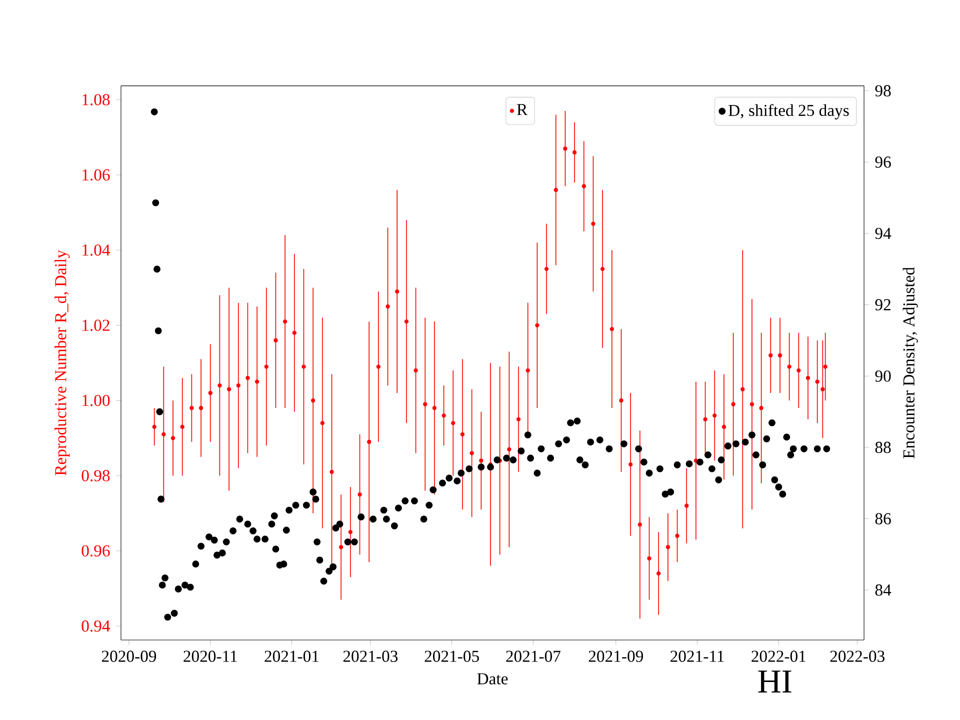  Describe the element at coordinates (96, 325) in the screenshot. I see `y-tick-label: 1.02` at that location.